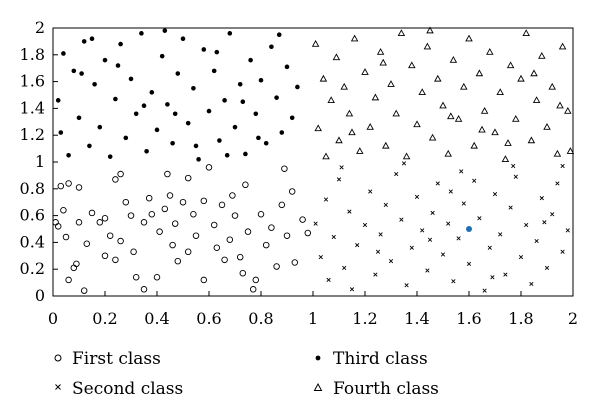 The image size is (600, 416). I want to click on legend-item-fourth: Fourth class, so click(376, 389).